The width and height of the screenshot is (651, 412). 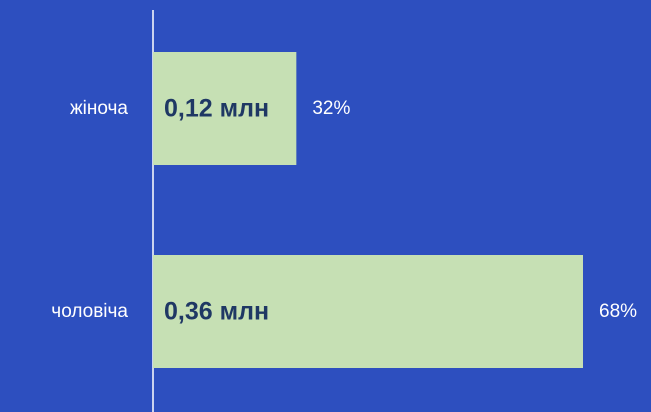 I want to click on value-label: 0,12 млн, so click(x=216, y=109).